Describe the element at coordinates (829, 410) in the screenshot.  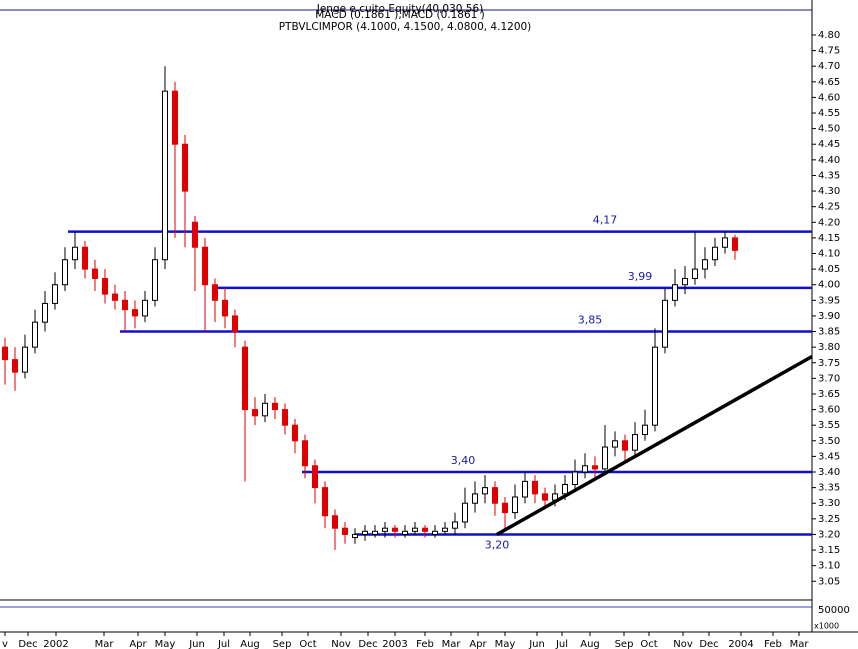
I see `y-tick-label: 3.60` at that location.